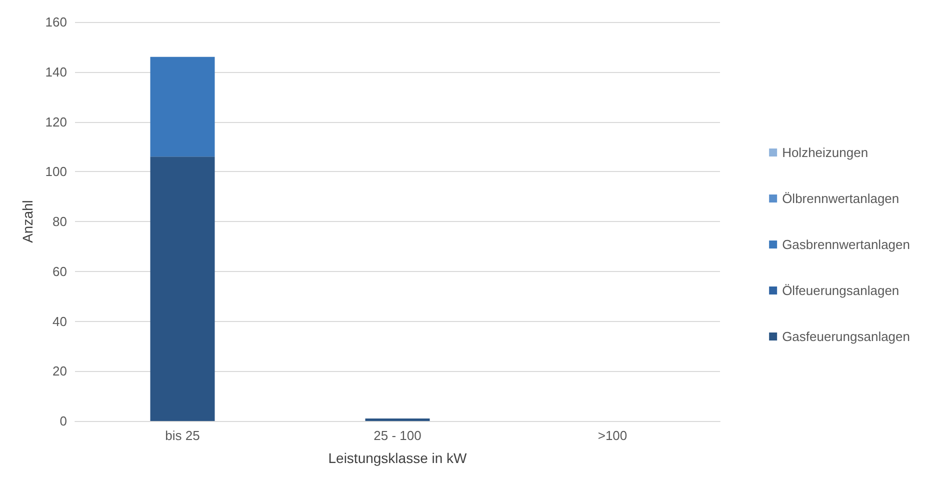  What do you see at coordinates (59, 371) in the screenshot?
I see `y-tick-label: 20` at bounding box center [59, 371].